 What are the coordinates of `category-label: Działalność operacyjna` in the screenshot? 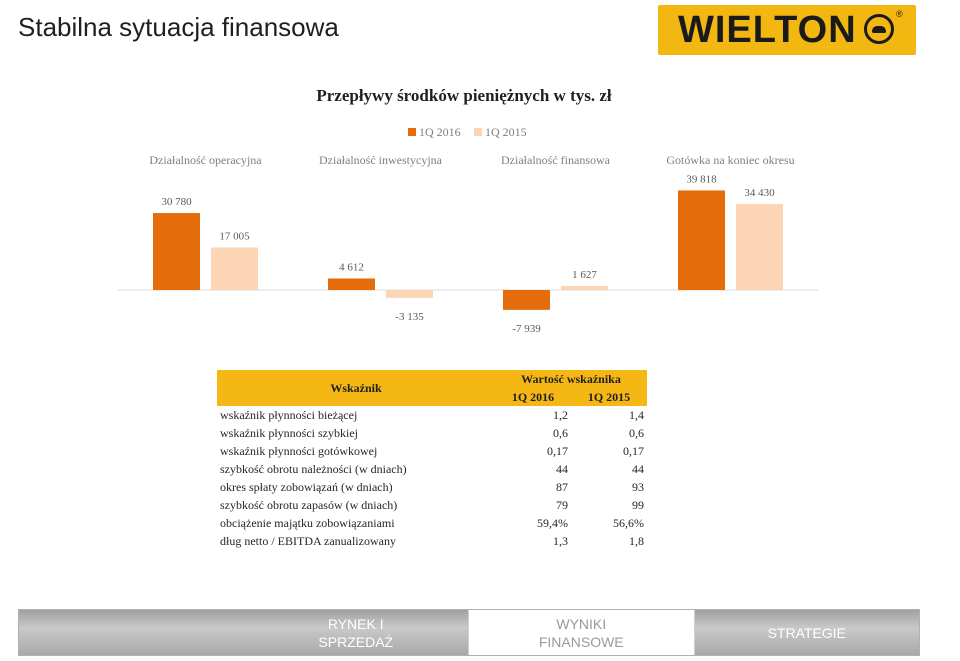 It's located at (205, 160).